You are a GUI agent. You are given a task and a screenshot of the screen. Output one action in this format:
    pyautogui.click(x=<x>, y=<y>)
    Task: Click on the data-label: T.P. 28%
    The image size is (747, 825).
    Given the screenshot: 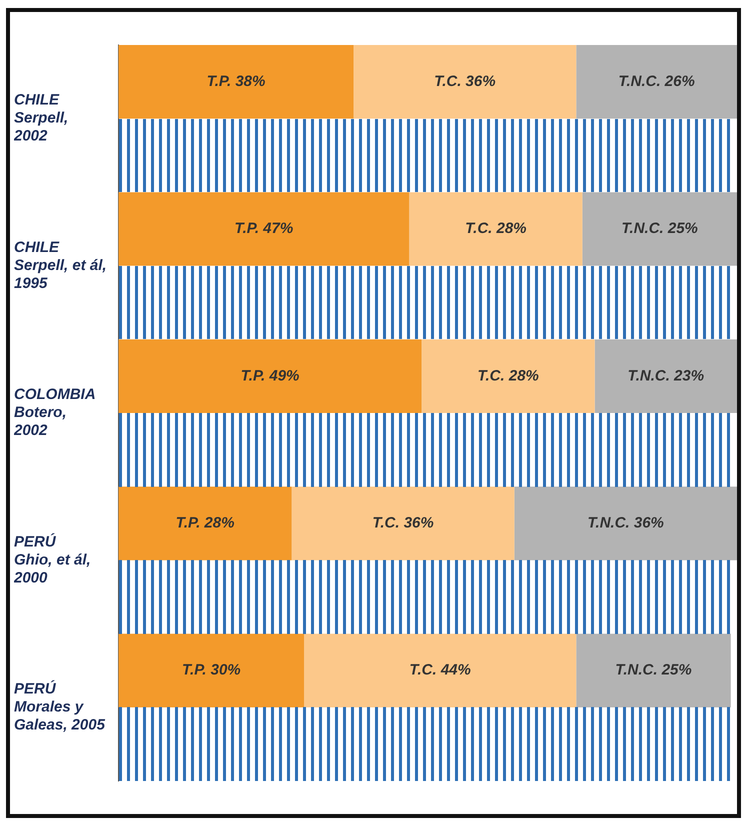 What is the action you would take?
    pyautogui.click(x=205, y=523)
    